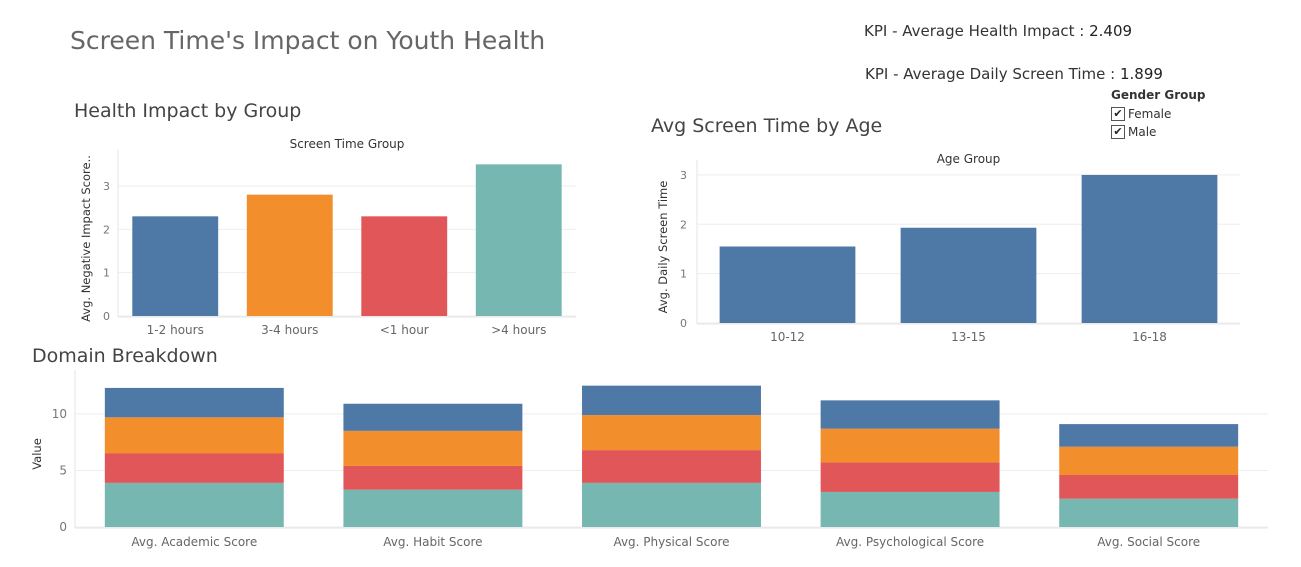 Image resolution: width=1301 pixels, height=567 pixels. I want to click on x-tick-label: 16-18, so click(1149, 337).